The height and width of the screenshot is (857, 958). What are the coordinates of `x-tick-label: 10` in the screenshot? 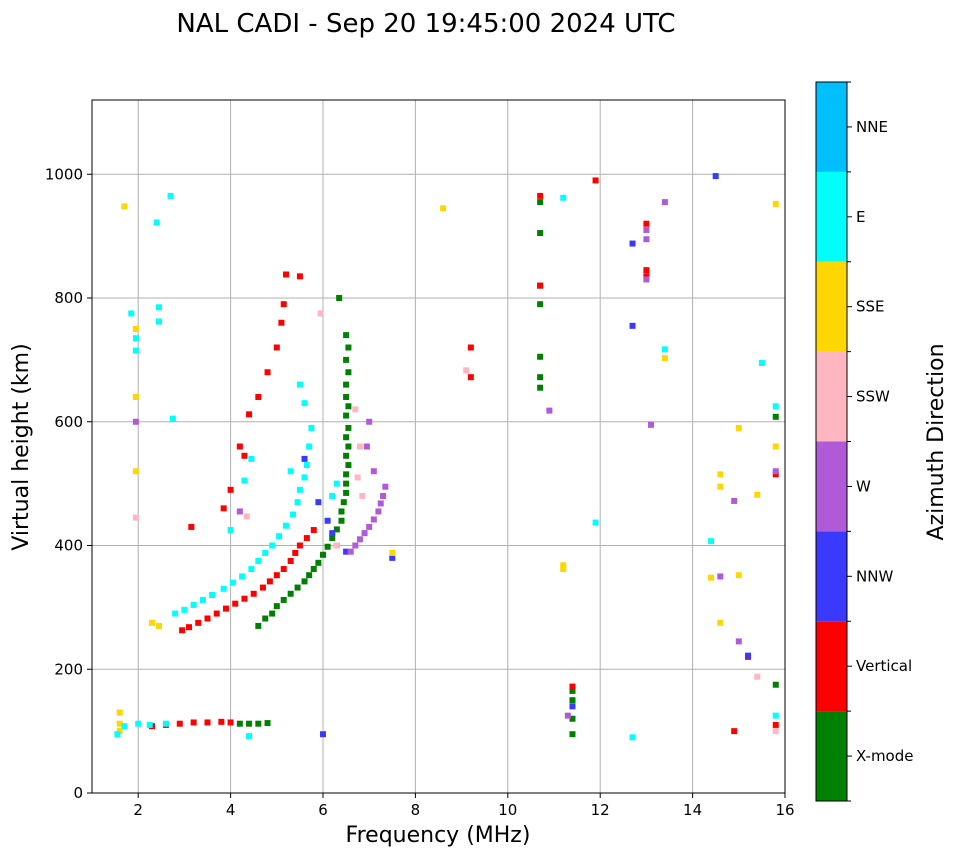 It's located at (507, 810).